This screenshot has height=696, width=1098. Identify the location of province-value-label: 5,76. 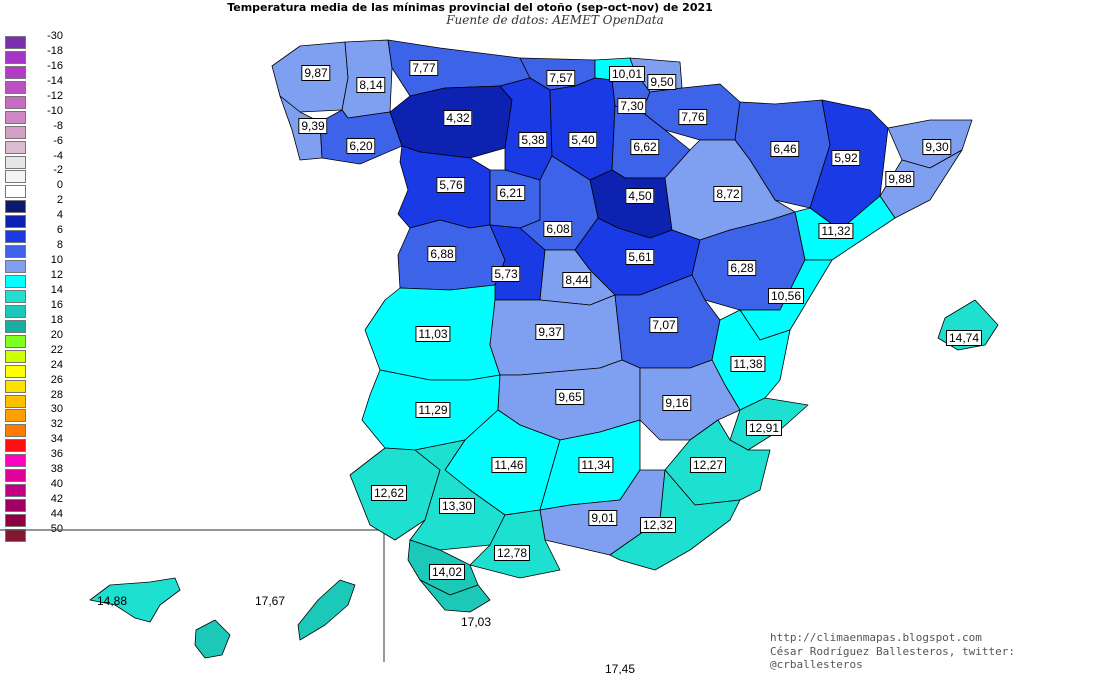
(451, 185).